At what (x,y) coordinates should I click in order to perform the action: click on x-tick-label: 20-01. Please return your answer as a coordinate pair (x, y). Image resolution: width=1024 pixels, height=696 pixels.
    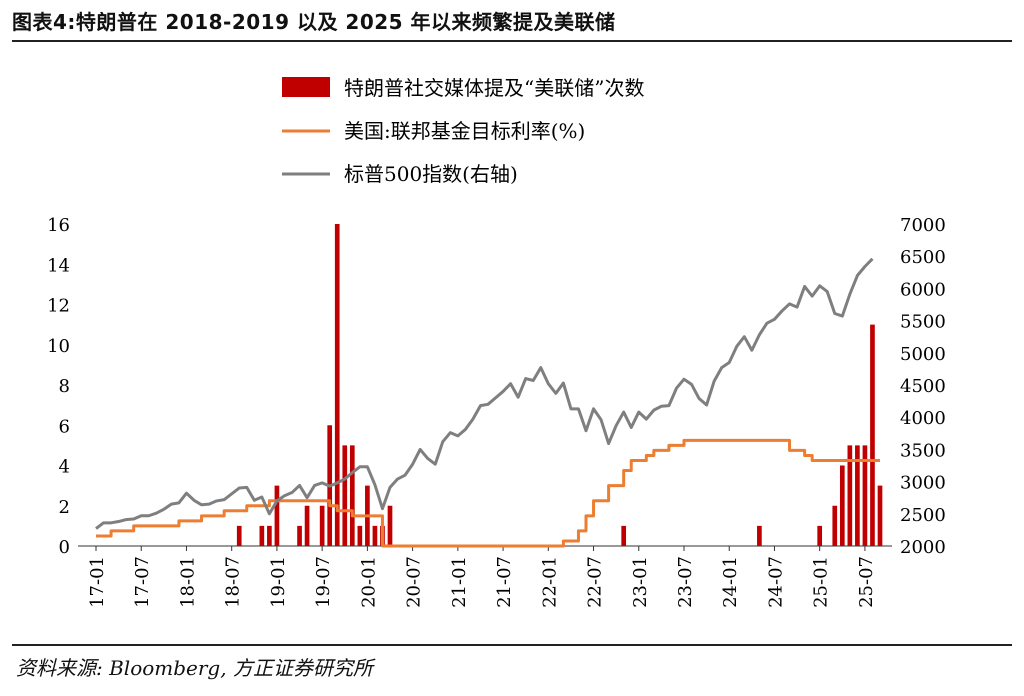
    Looking at the image, I should click on (368, 582).